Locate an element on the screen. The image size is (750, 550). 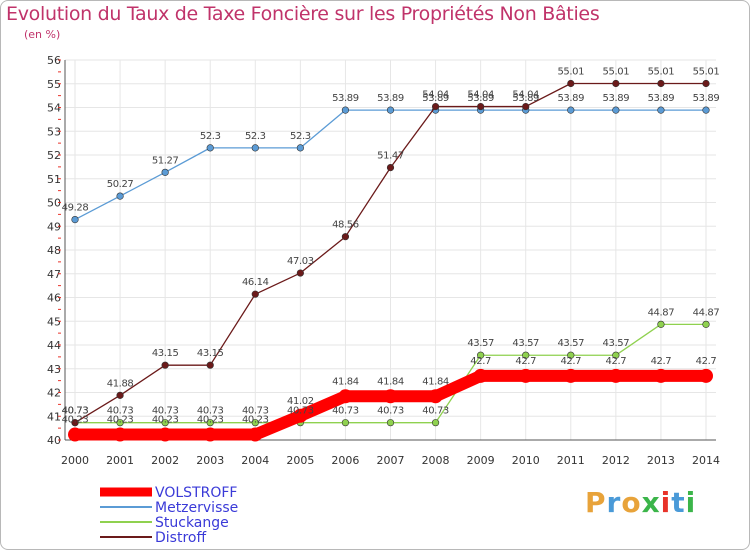
data-label-distroff: 47.03 is located at coordinates (300, 261).